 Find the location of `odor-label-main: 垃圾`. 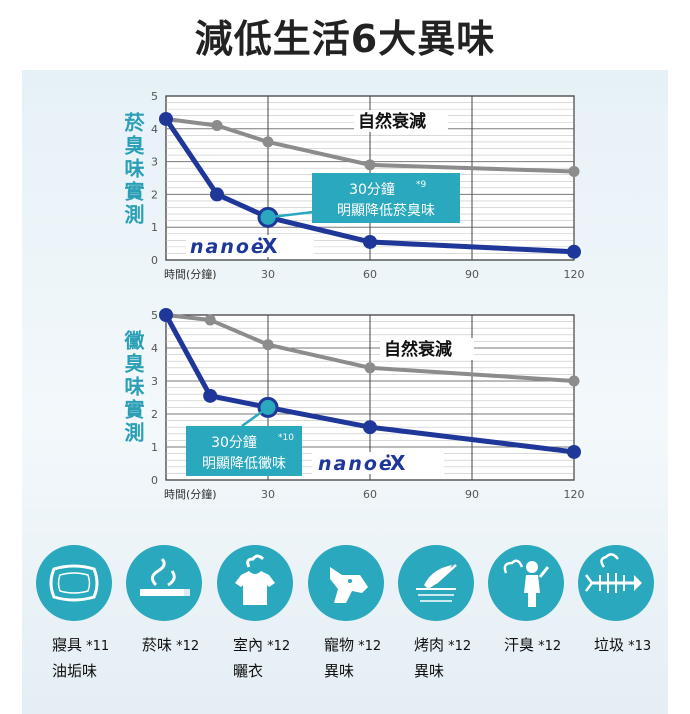

odor-label-main: 垃圾 is located at coordinates (609, 645).